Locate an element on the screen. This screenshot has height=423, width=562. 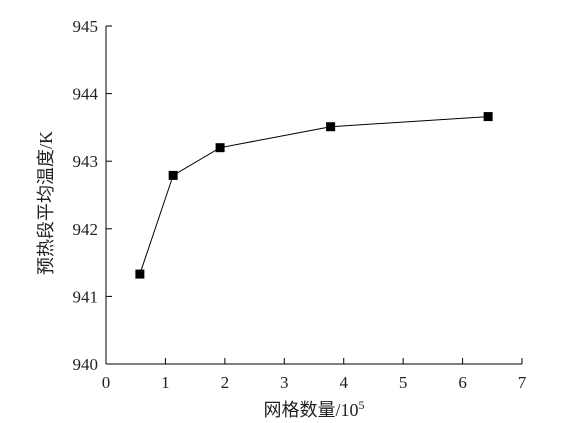
x-tick-label: 2 is located at coordinates (225, 382).